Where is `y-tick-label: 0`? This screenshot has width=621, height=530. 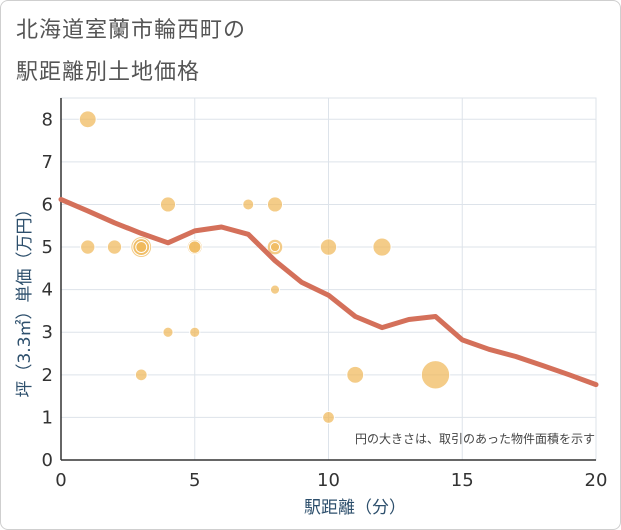 y-tick-label: 0 is located at coordinates (47, 460).